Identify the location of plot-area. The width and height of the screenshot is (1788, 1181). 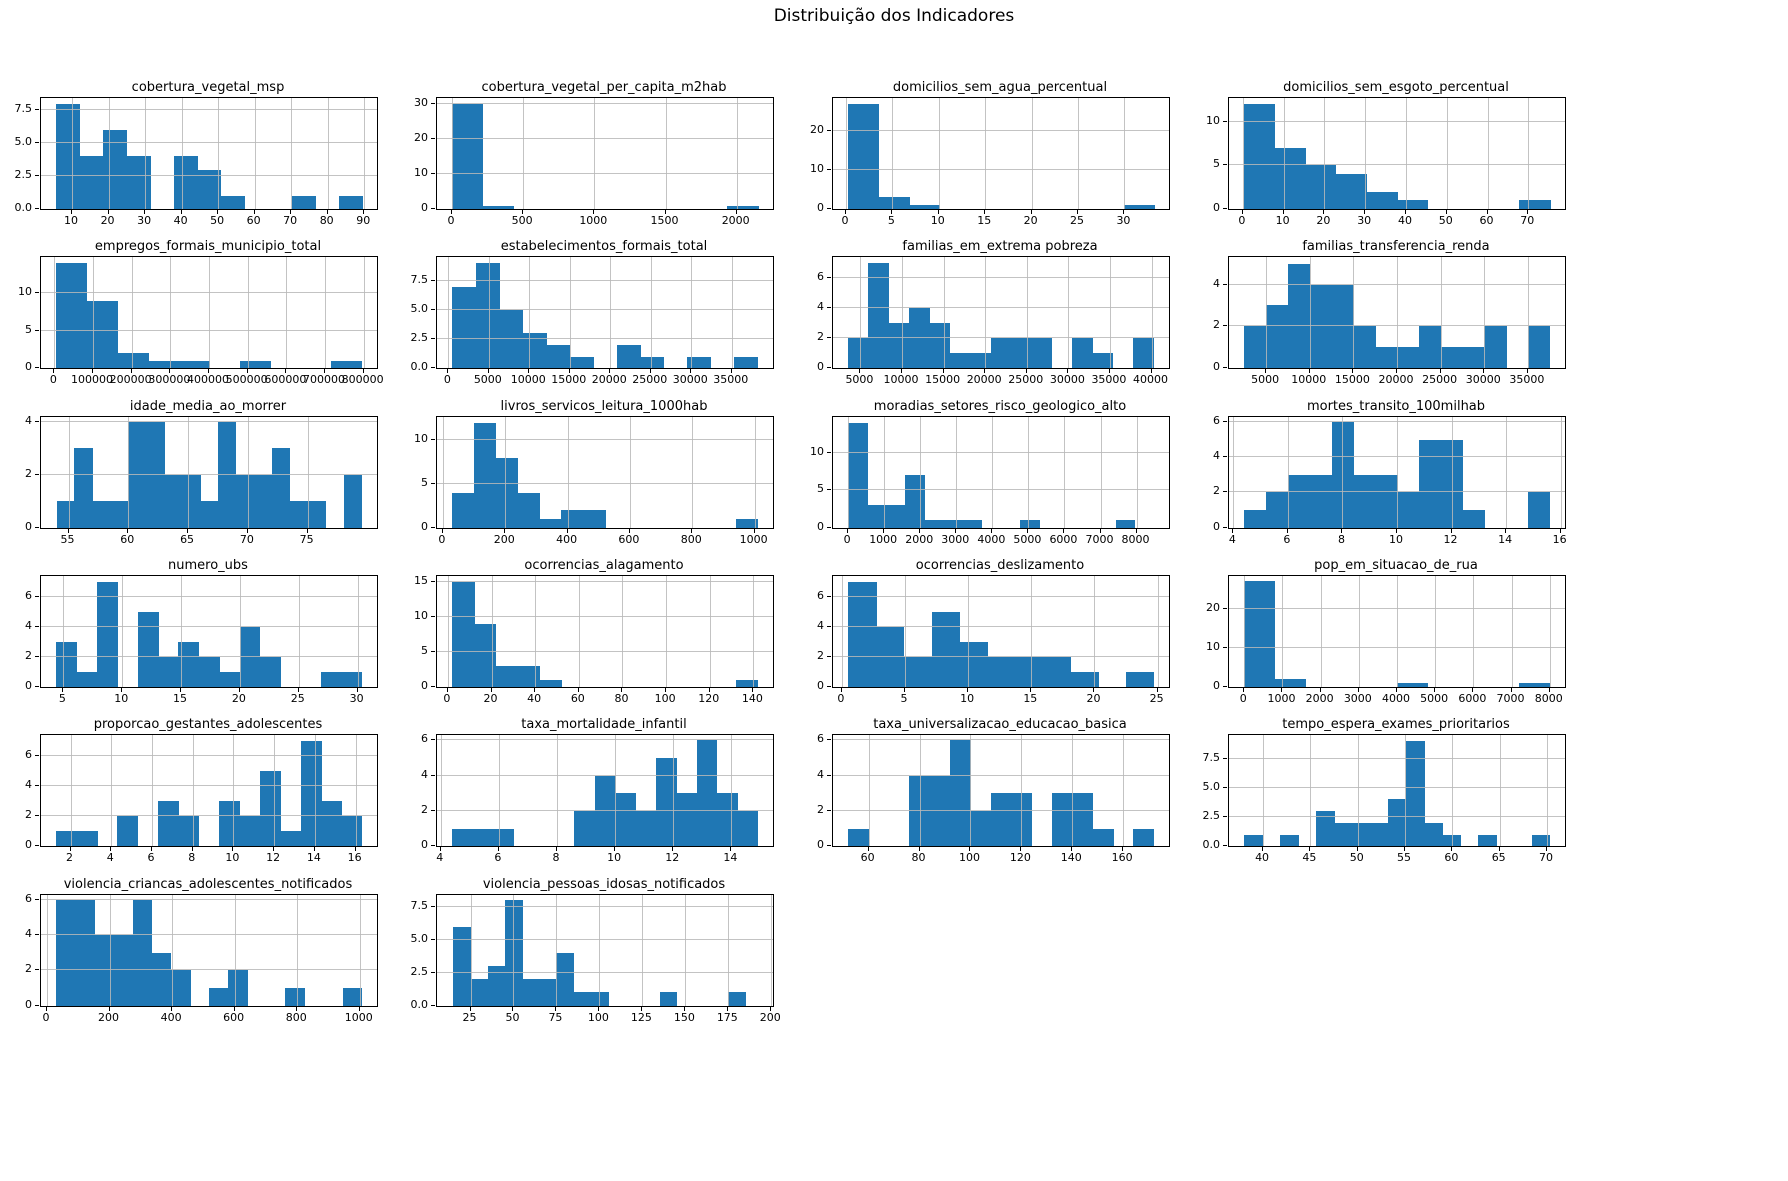
(209, 153).